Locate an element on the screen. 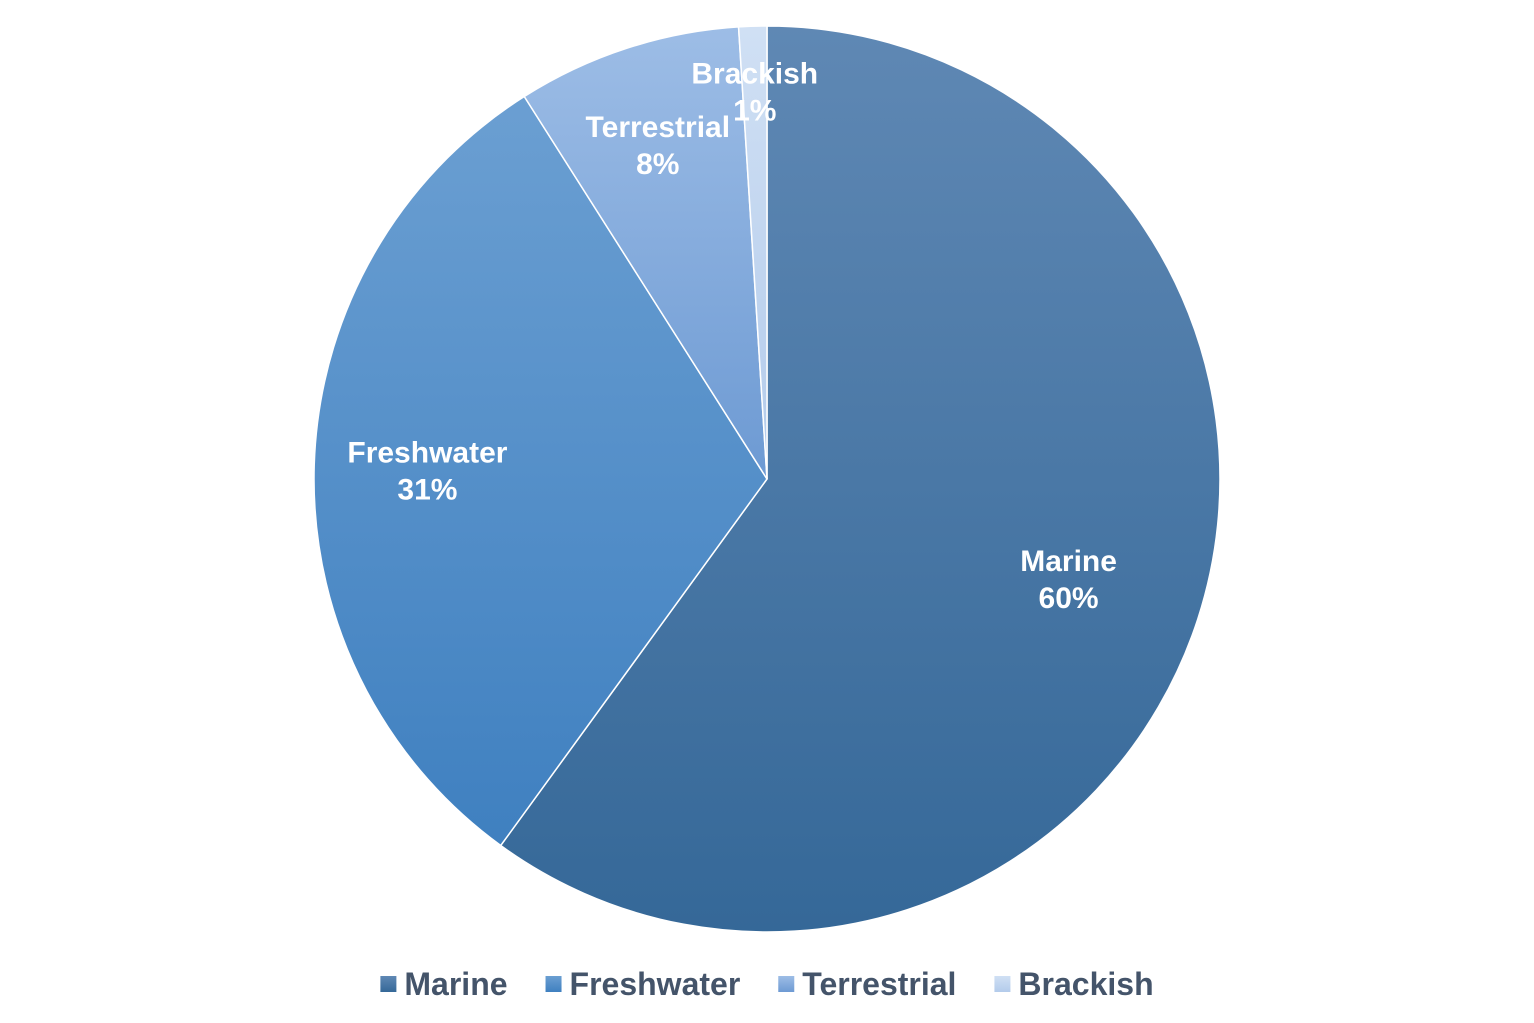 The image size is (1534, 1023). data-label-category: Freshwater is located at coordinates (427, 452).